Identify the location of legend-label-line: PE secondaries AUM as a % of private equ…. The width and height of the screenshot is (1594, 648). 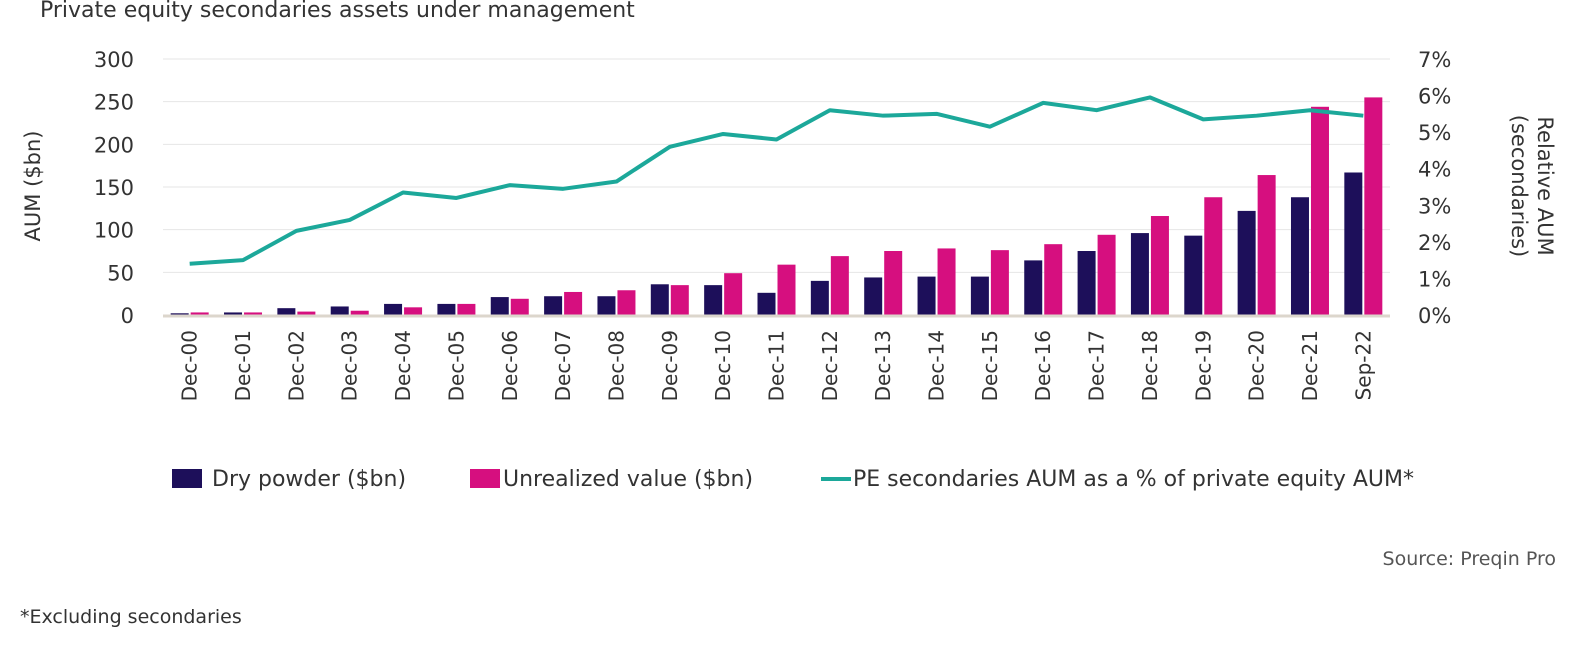
(1133, 479).